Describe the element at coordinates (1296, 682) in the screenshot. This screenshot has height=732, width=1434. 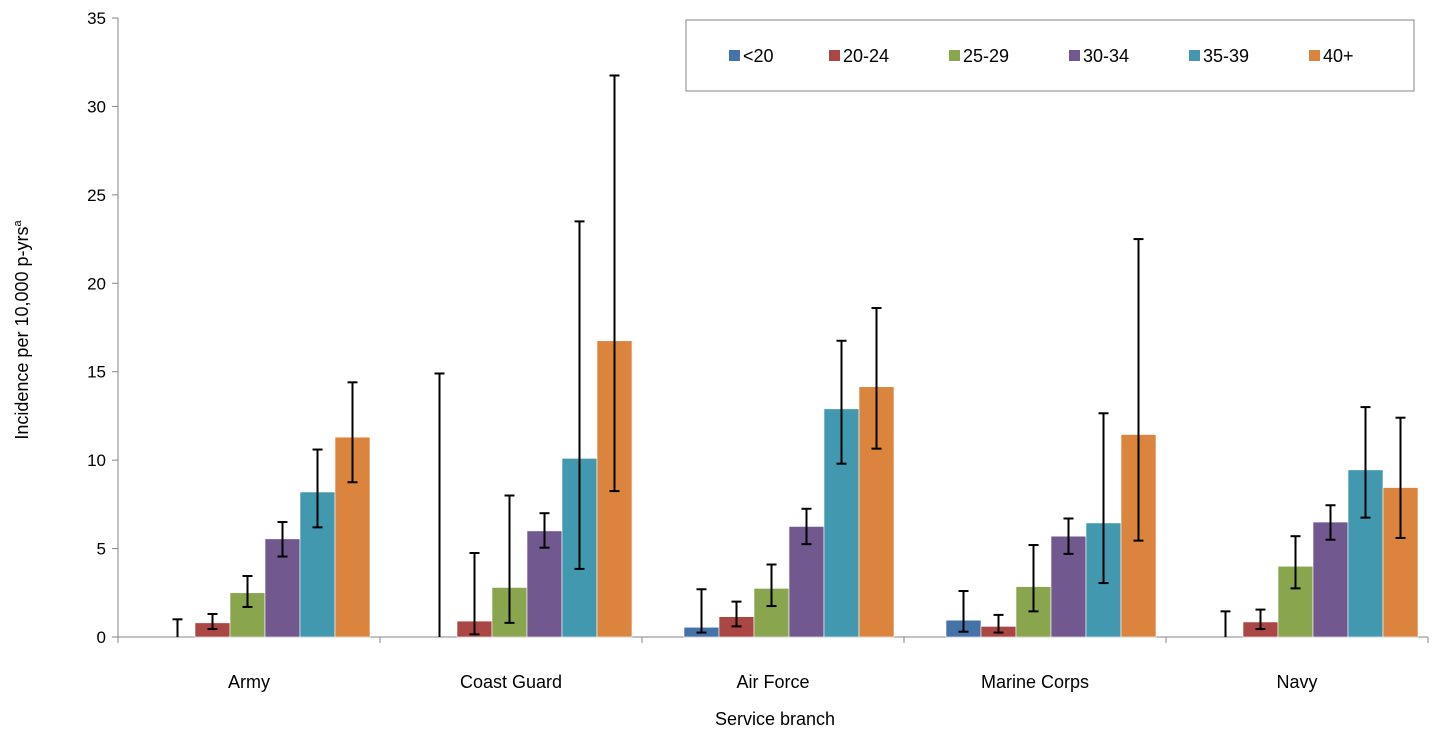
I see `x-category-label: Navy` at that location.